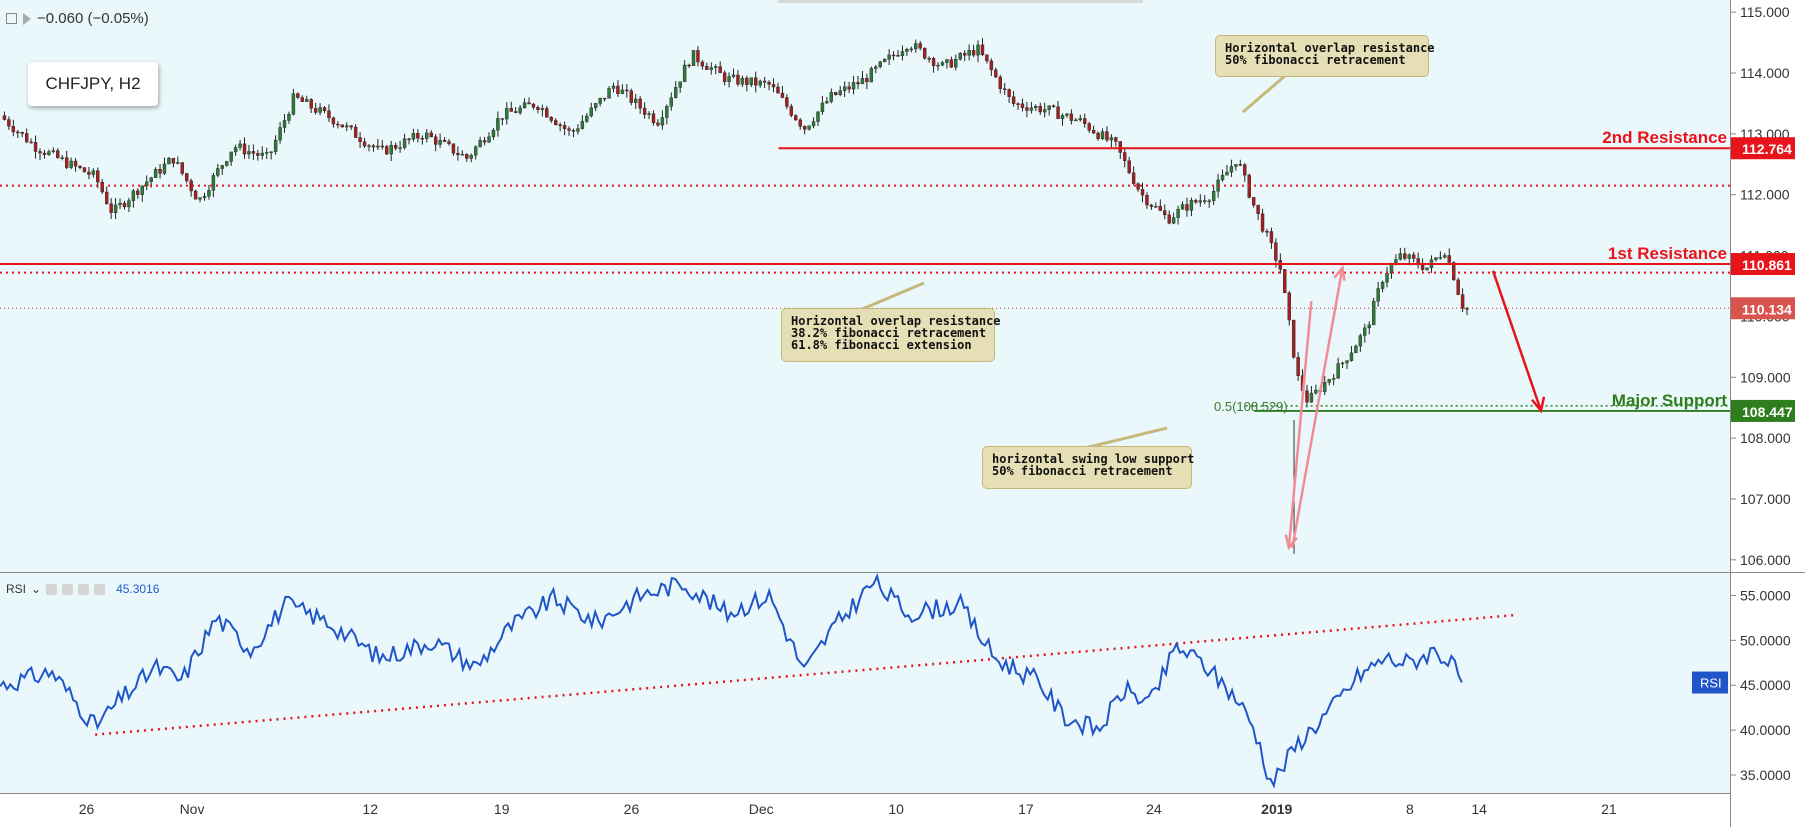 The image size is (1805, 832). Describe the element at coordinates (100, 589) in the screenshot. I see `close-icon` at that location.